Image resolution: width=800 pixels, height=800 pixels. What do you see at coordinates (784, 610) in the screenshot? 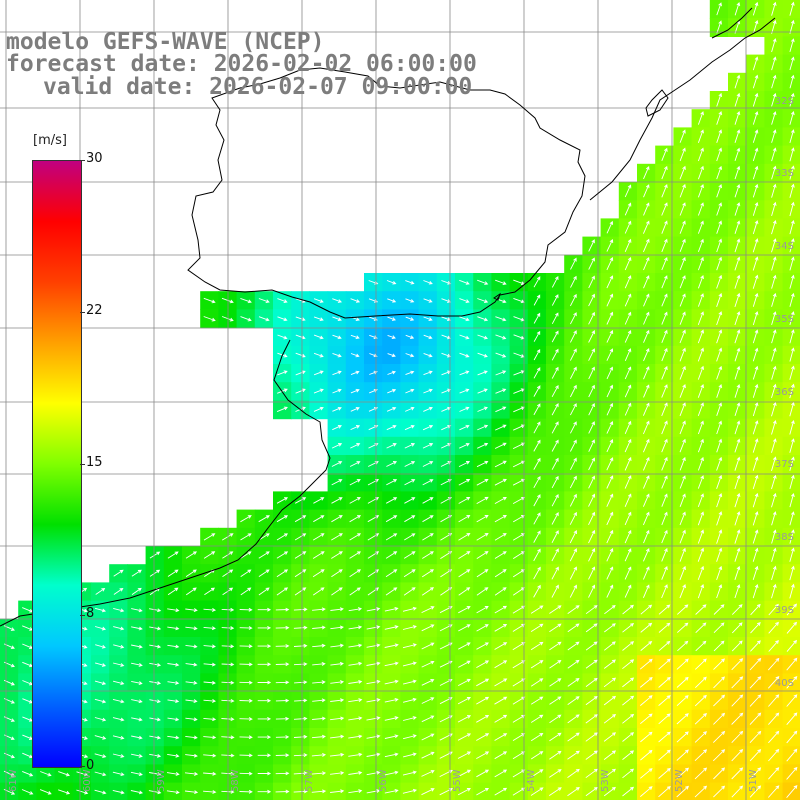
I see `latitude-label: 39S` at bounding box center [784, 610].